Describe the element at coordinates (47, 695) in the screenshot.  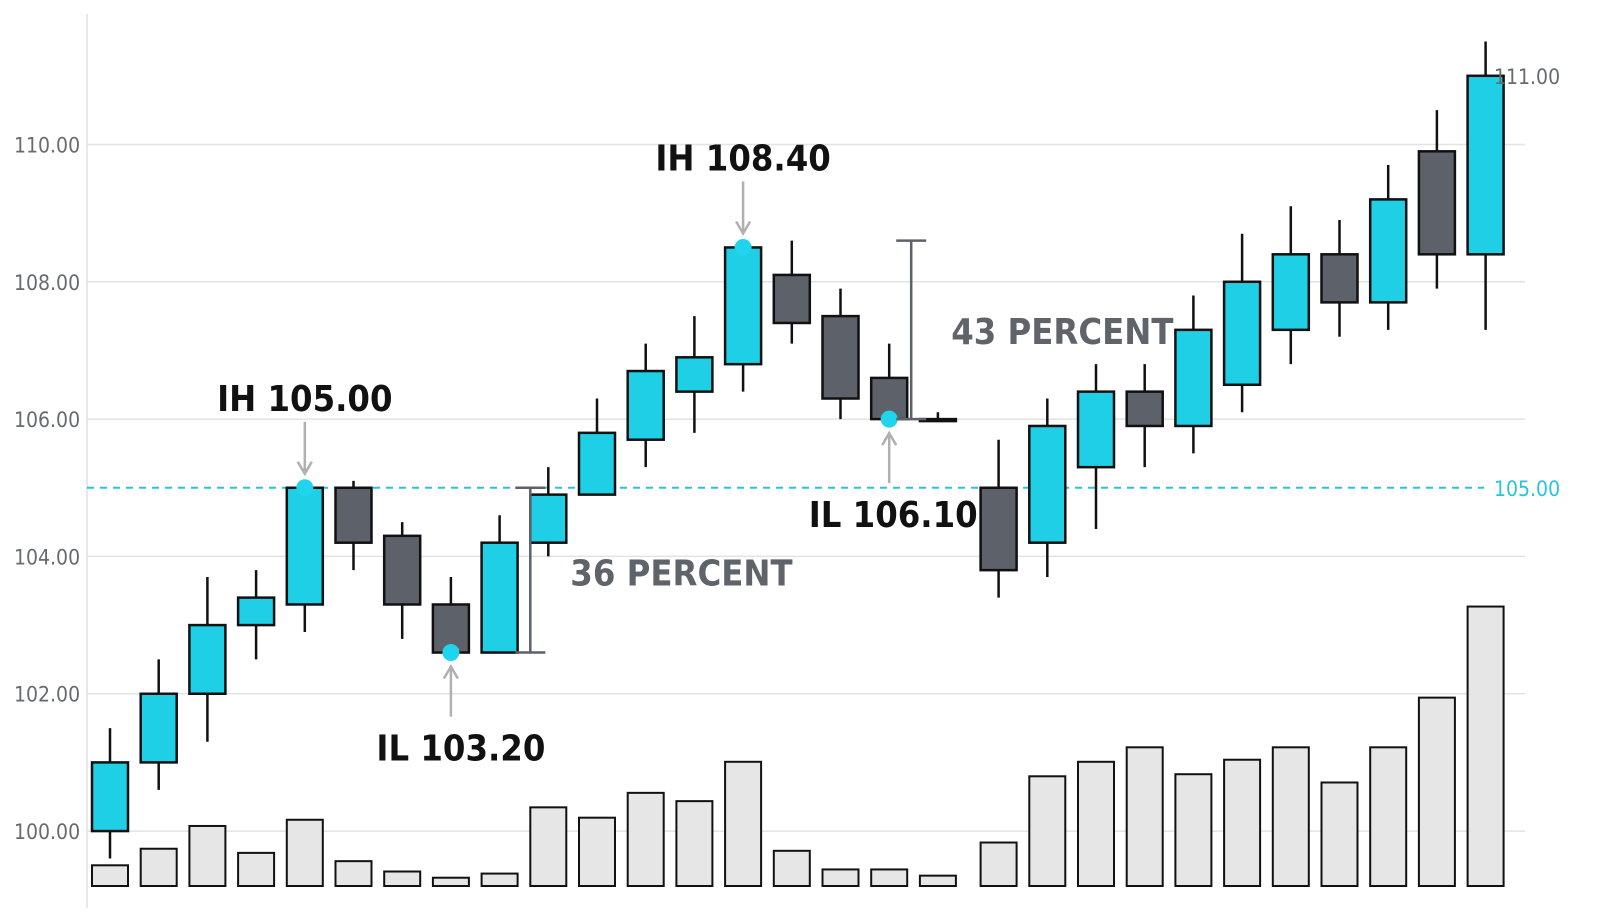
I see `y-tick-label: 102.00` at that location.